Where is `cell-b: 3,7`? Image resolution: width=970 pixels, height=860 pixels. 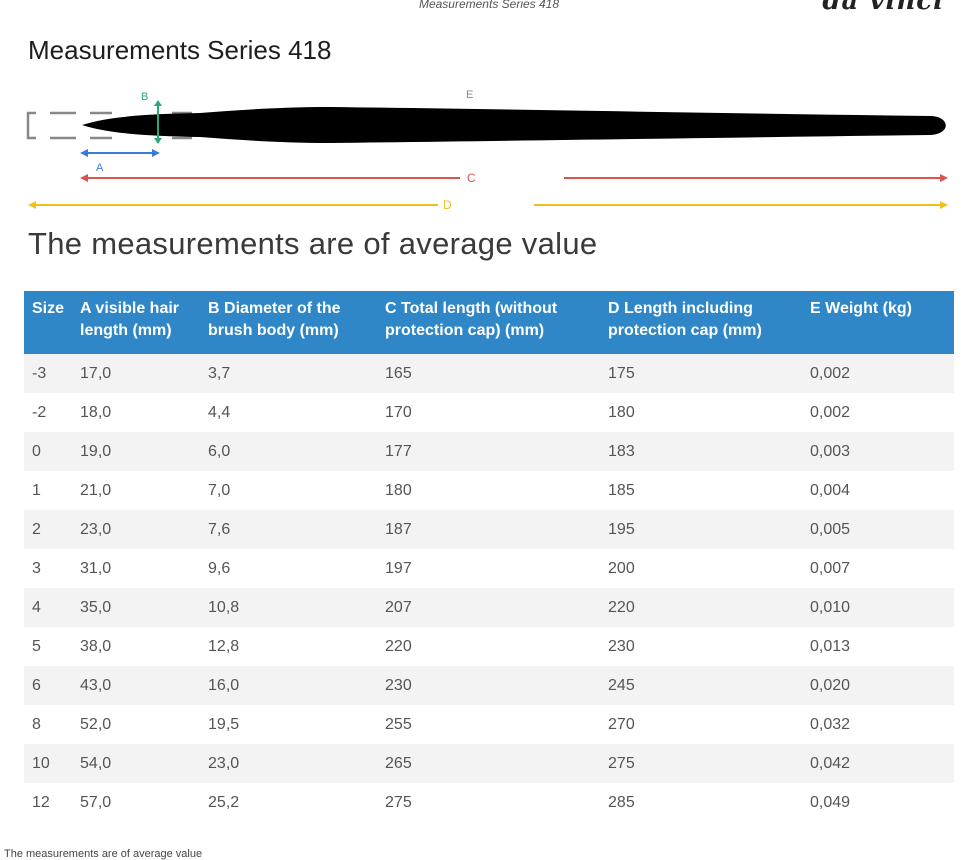
cell-b: 3,7 is located at coordinates (289, 373).